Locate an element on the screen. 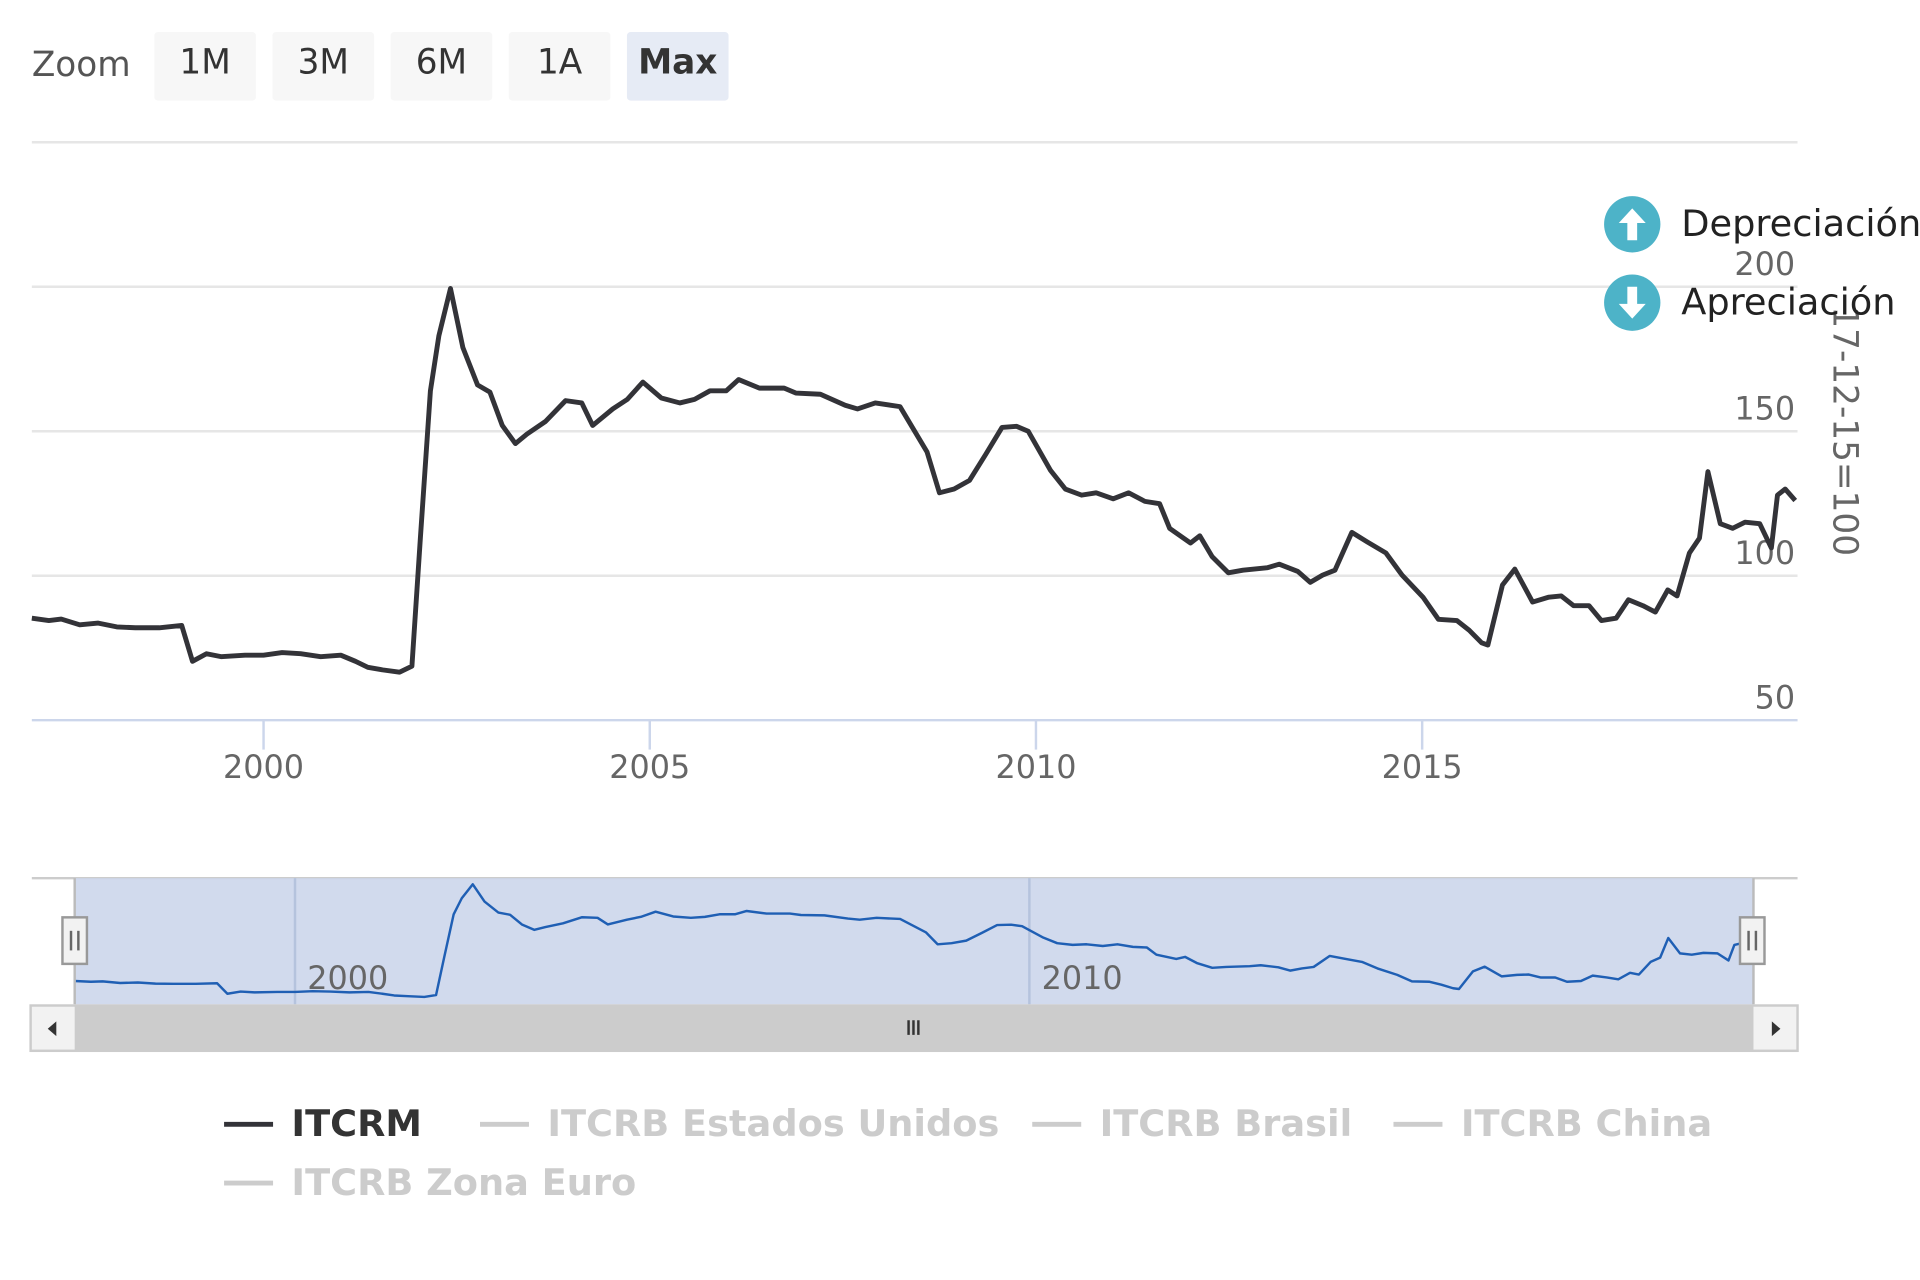  annotation: Depreciación is located at coordinates (1800, 223).